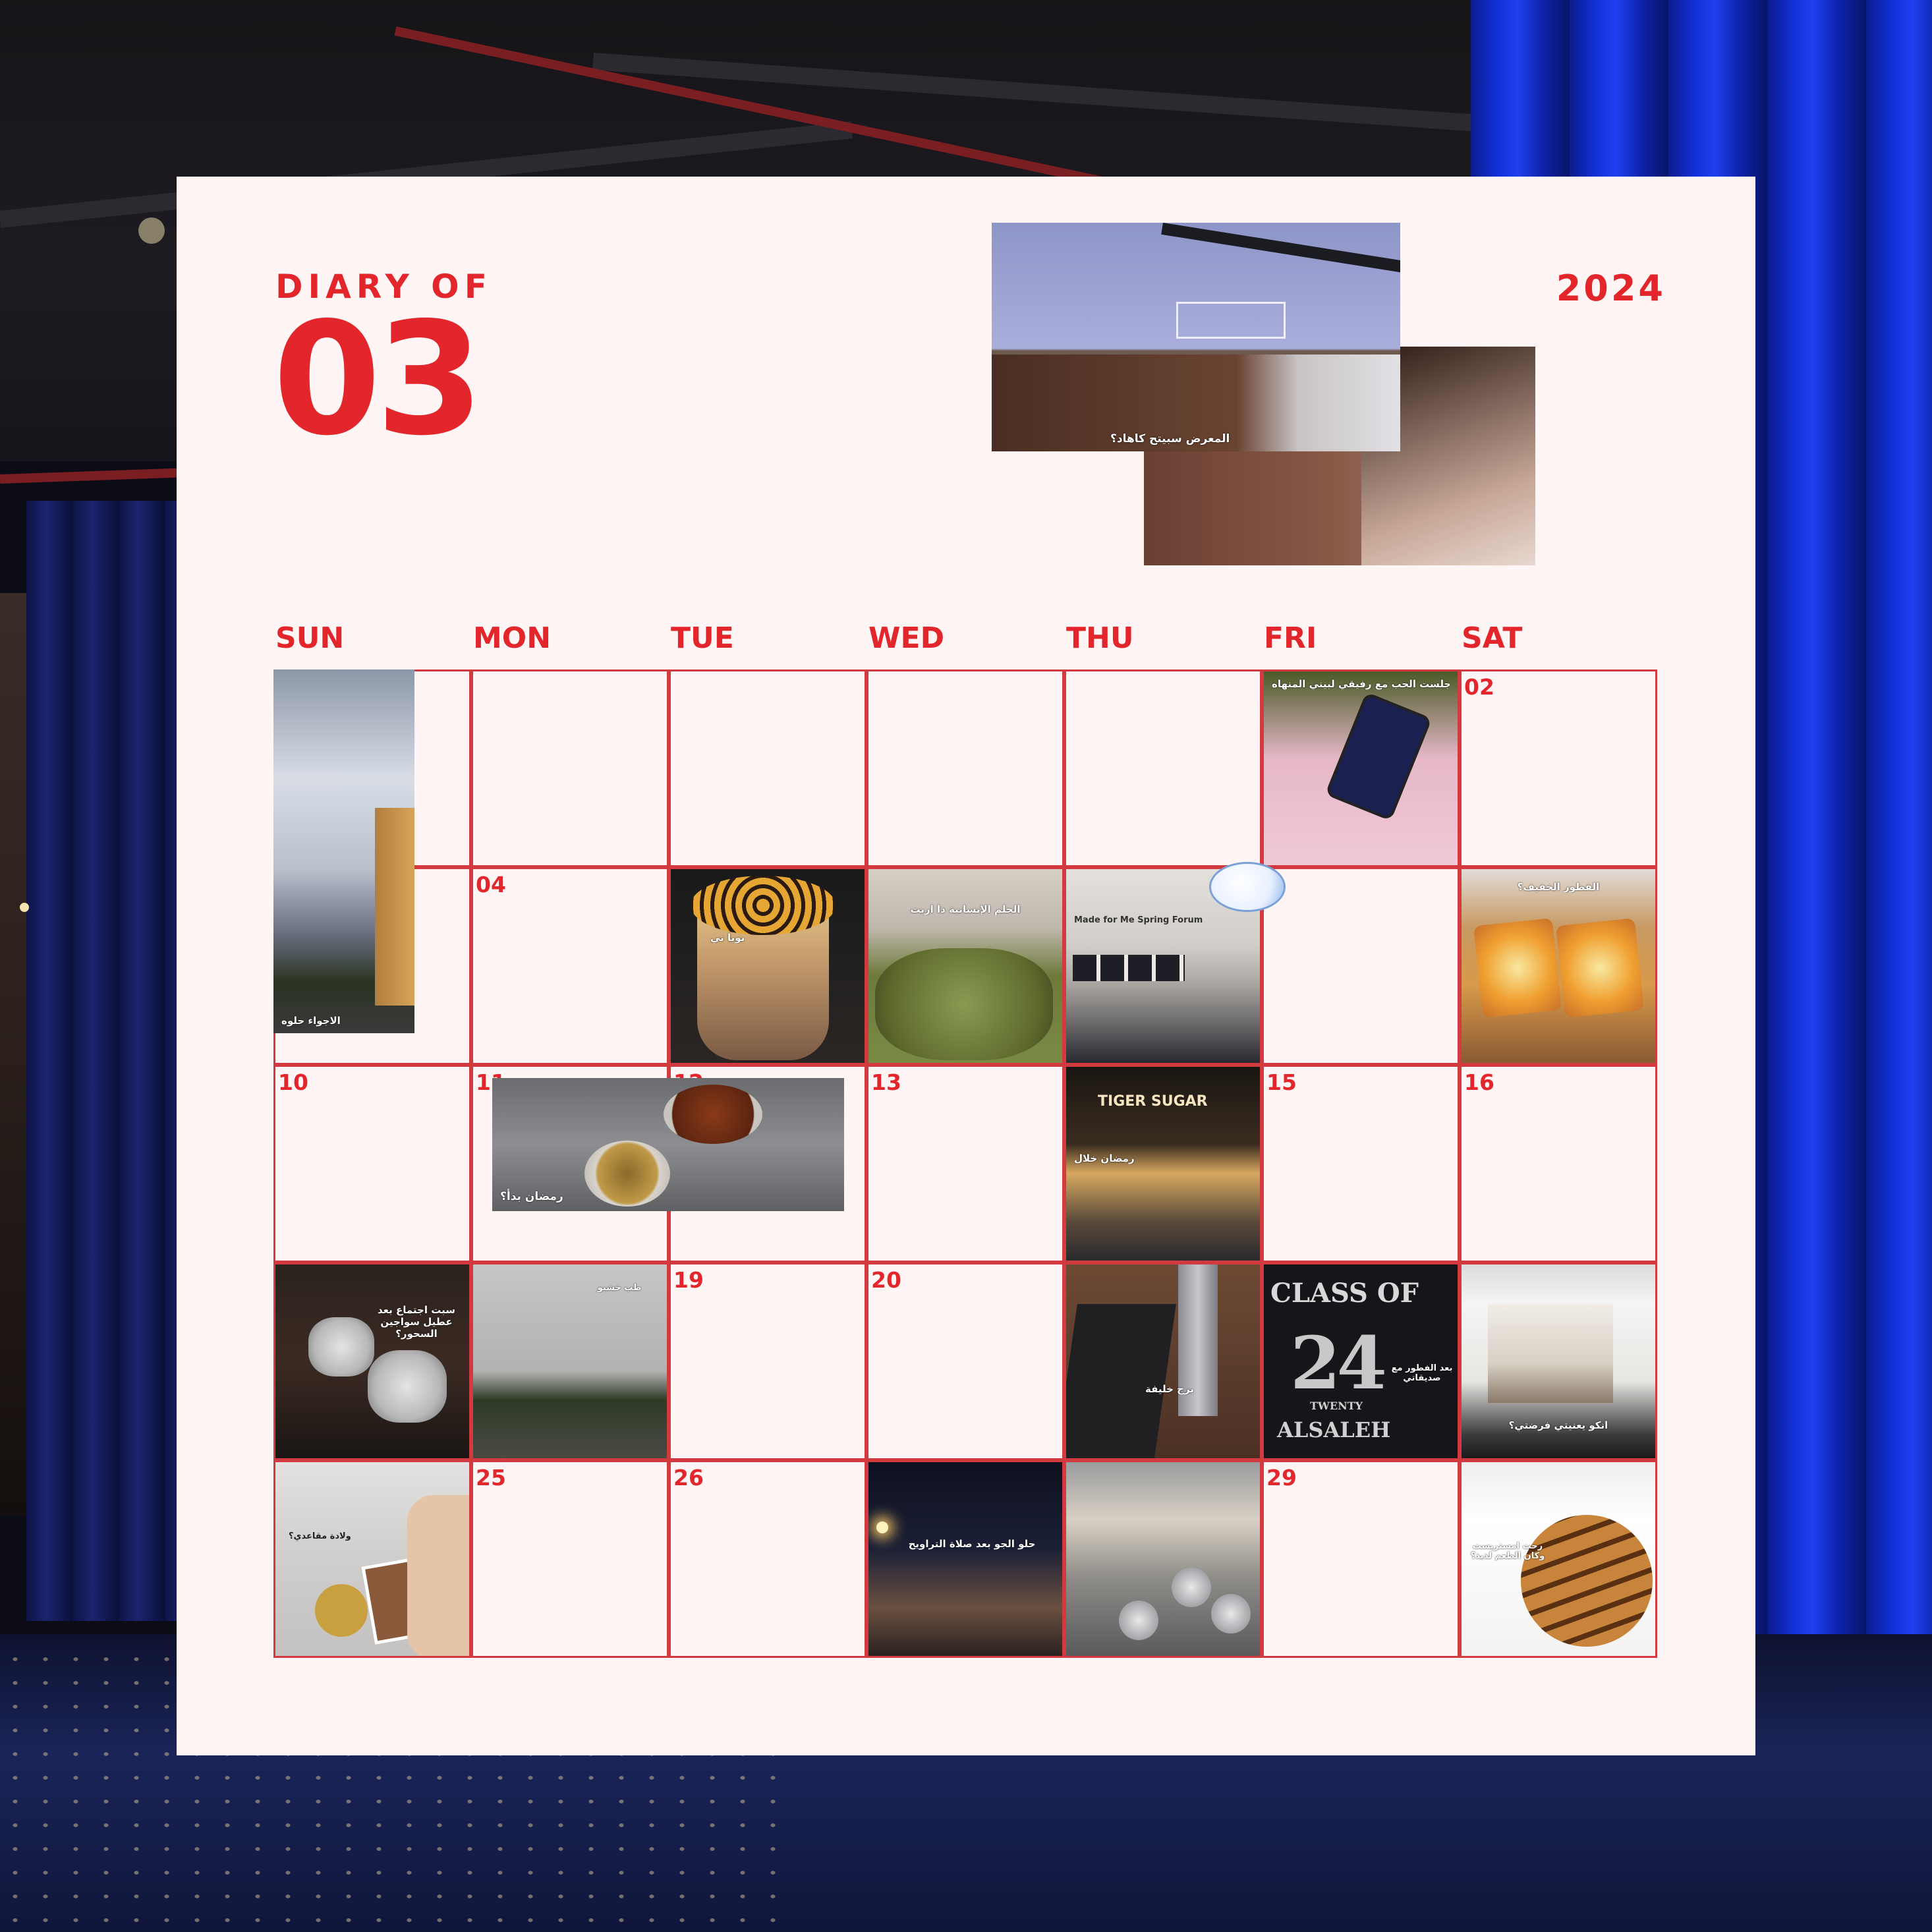  I want to click on photo-caption: الاجواء حلوه, so click(311, 1021).